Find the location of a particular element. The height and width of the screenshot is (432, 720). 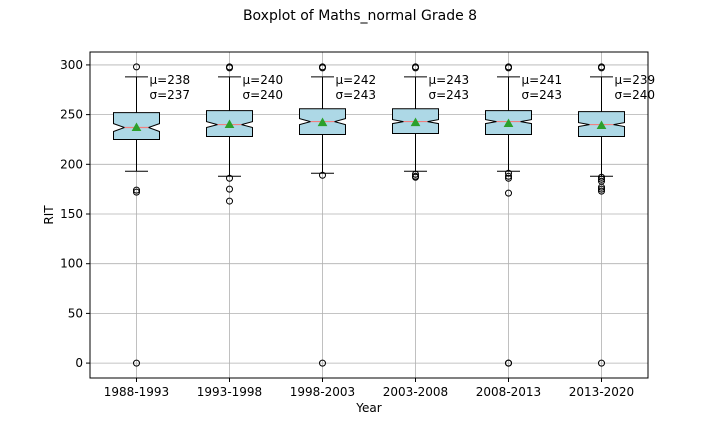

y-axis: 0 50 100 150 200 250 300 is located at coordinates (75, 214).